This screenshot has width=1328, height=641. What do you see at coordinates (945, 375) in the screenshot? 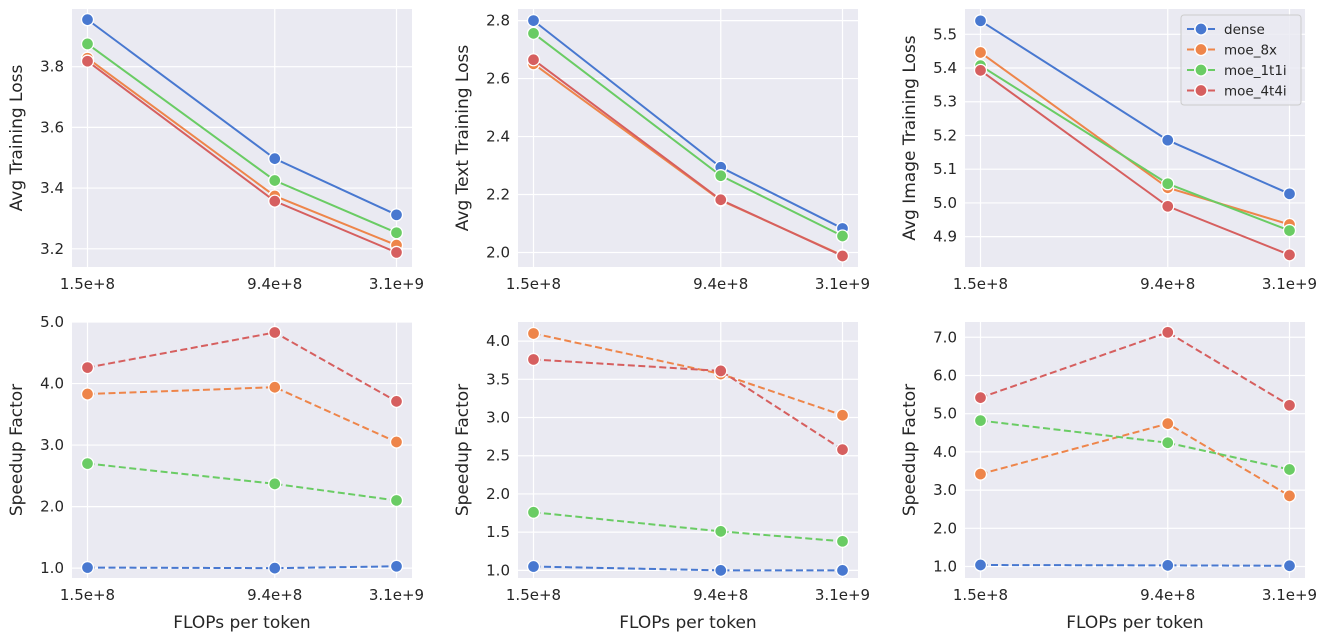
I see `y-tick-label: 6.0` at bounding box center [945, 375].